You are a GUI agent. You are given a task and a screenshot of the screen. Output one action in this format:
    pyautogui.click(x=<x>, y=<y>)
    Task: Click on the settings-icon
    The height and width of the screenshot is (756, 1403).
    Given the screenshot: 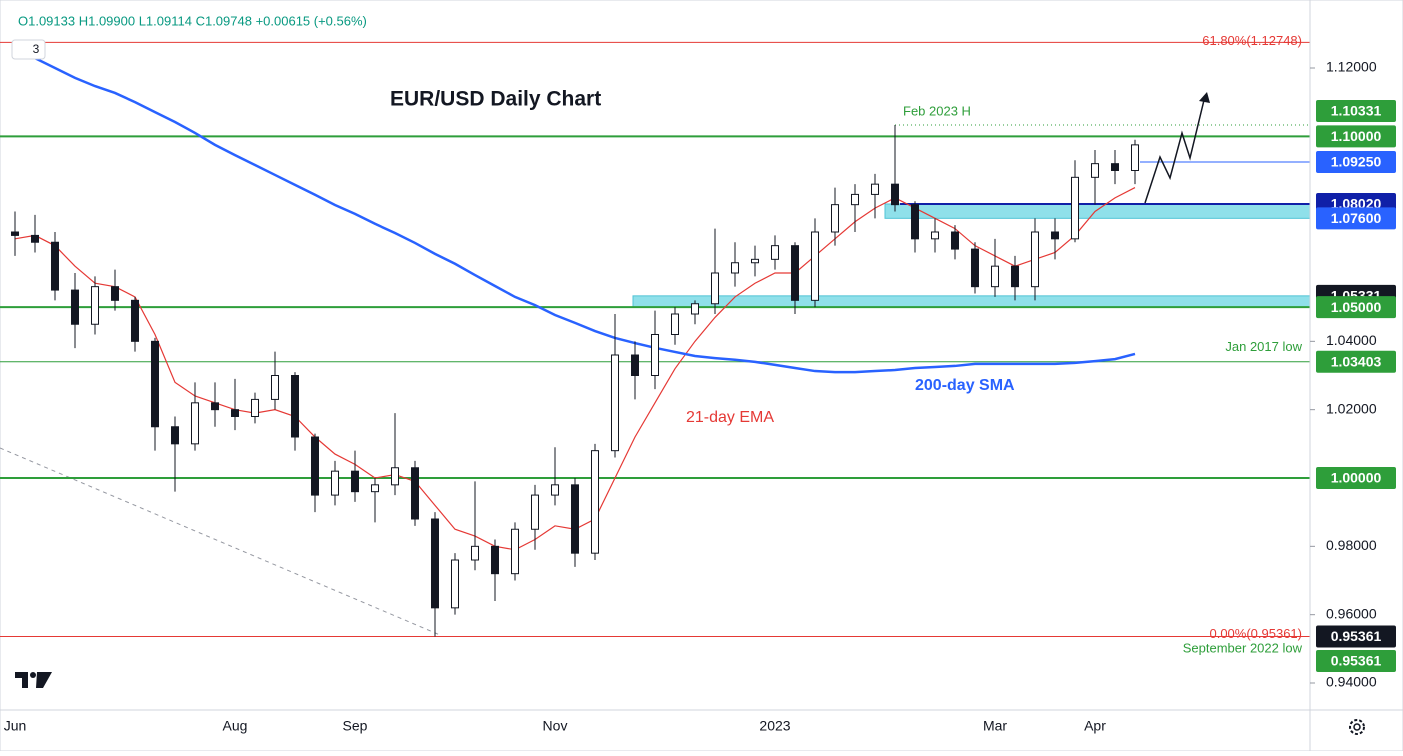 What is the action you would take?
    pyautogui.click(x=1357, y=727)
    